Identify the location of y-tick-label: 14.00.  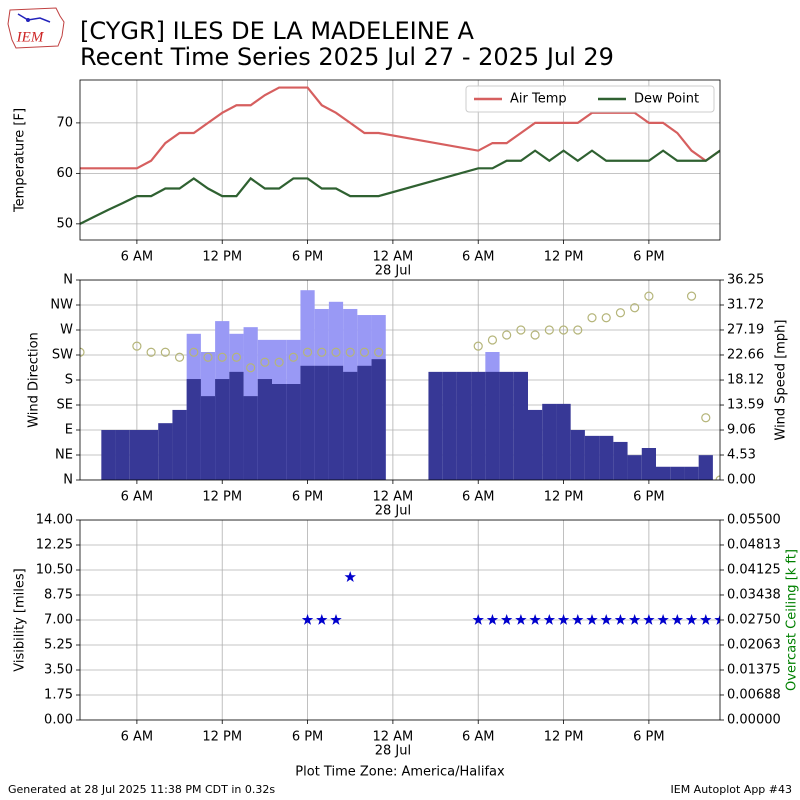
(54, 520).